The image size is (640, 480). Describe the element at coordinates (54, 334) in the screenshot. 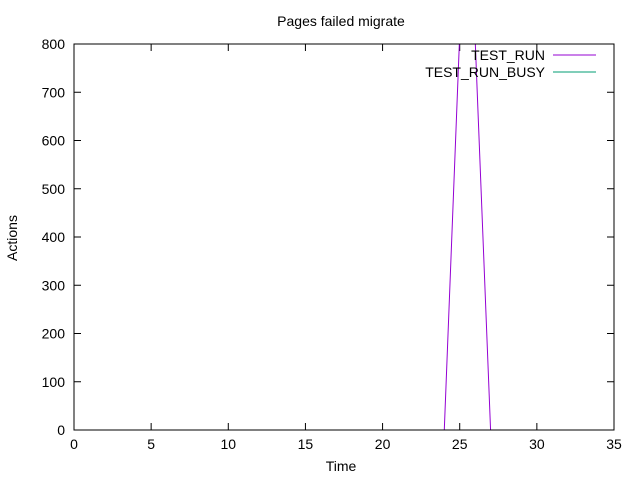

I see `y-tick-label: 200` at that location.